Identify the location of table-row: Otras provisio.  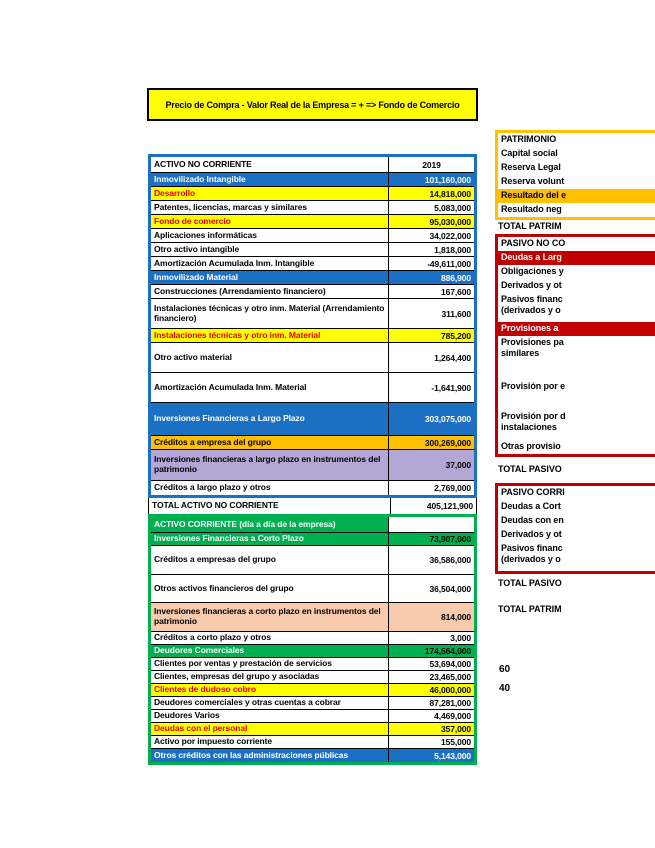
(576, 447).